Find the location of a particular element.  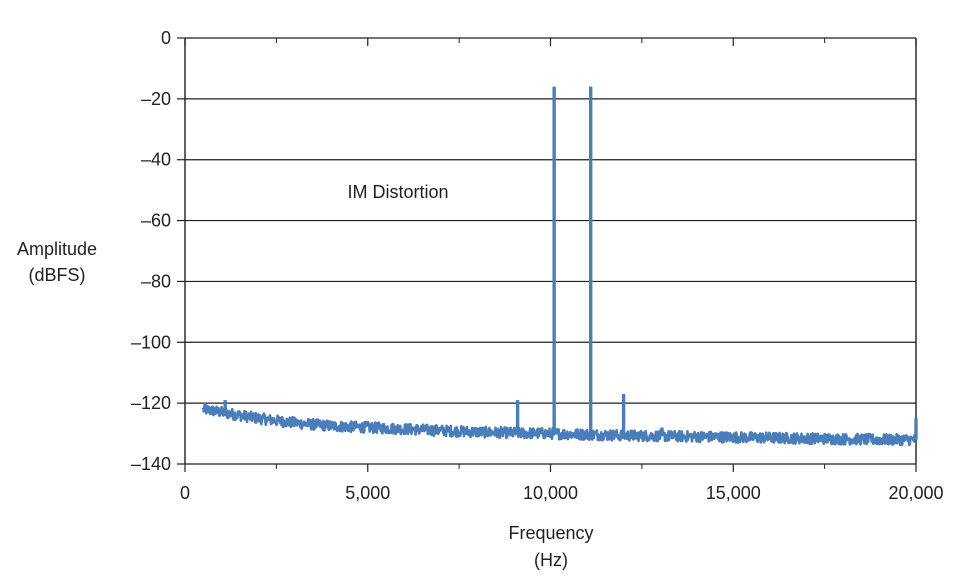

x-axis-title-line2: (Hz) is located at coordinates (551, 560).